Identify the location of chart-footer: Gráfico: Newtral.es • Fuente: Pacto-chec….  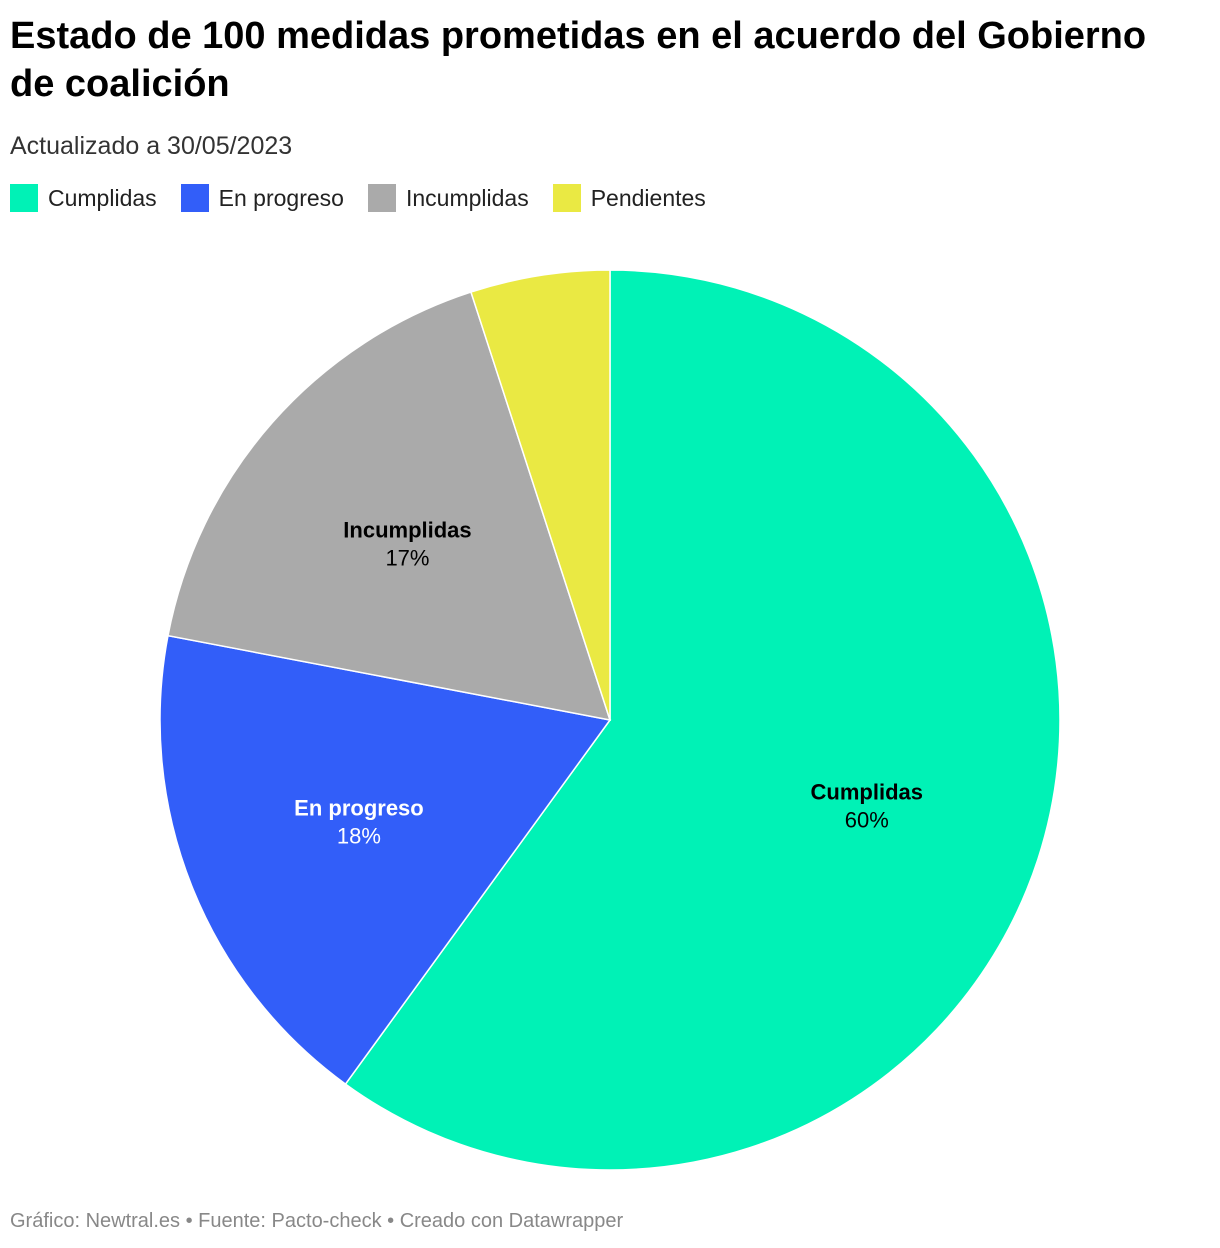
(317, 1221).